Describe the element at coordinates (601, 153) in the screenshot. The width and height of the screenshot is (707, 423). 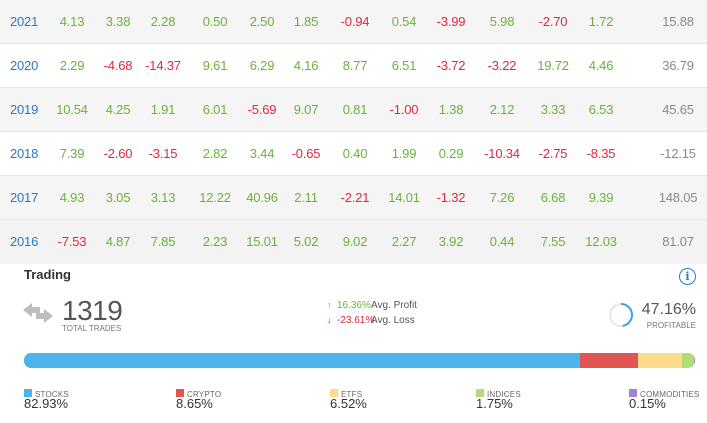
I see `month-return-cell: -8.35` at that location.